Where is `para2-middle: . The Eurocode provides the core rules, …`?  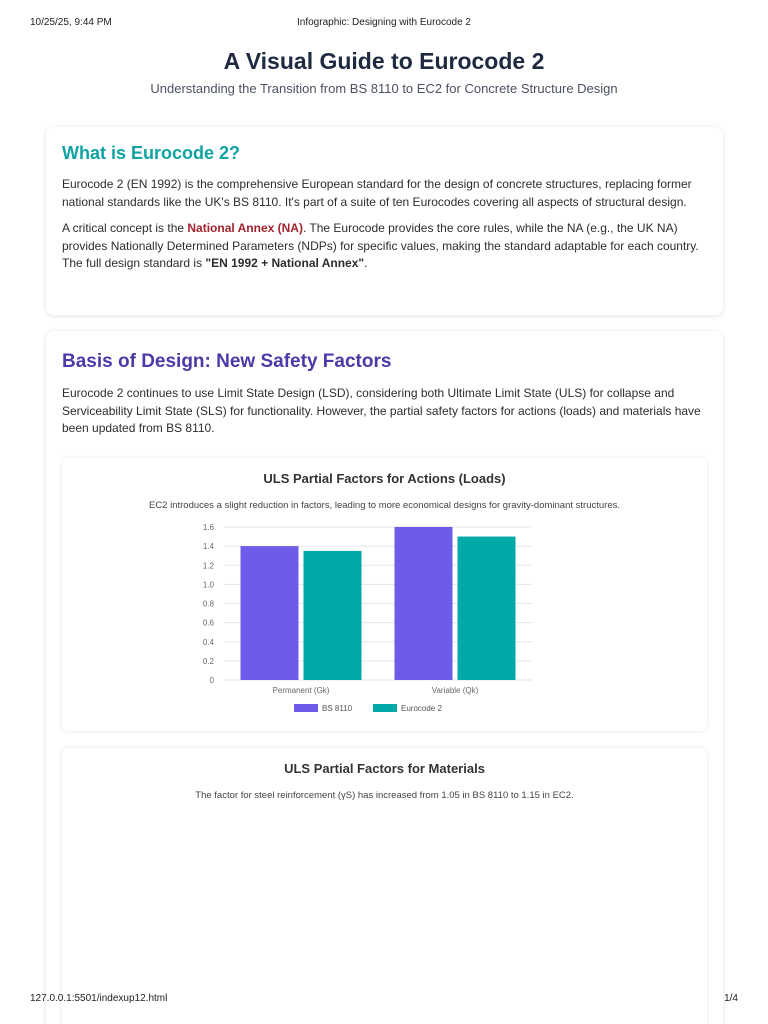
para2-middle: . The Eurocode provides the core rules, … is located at coordinates (380, 245).